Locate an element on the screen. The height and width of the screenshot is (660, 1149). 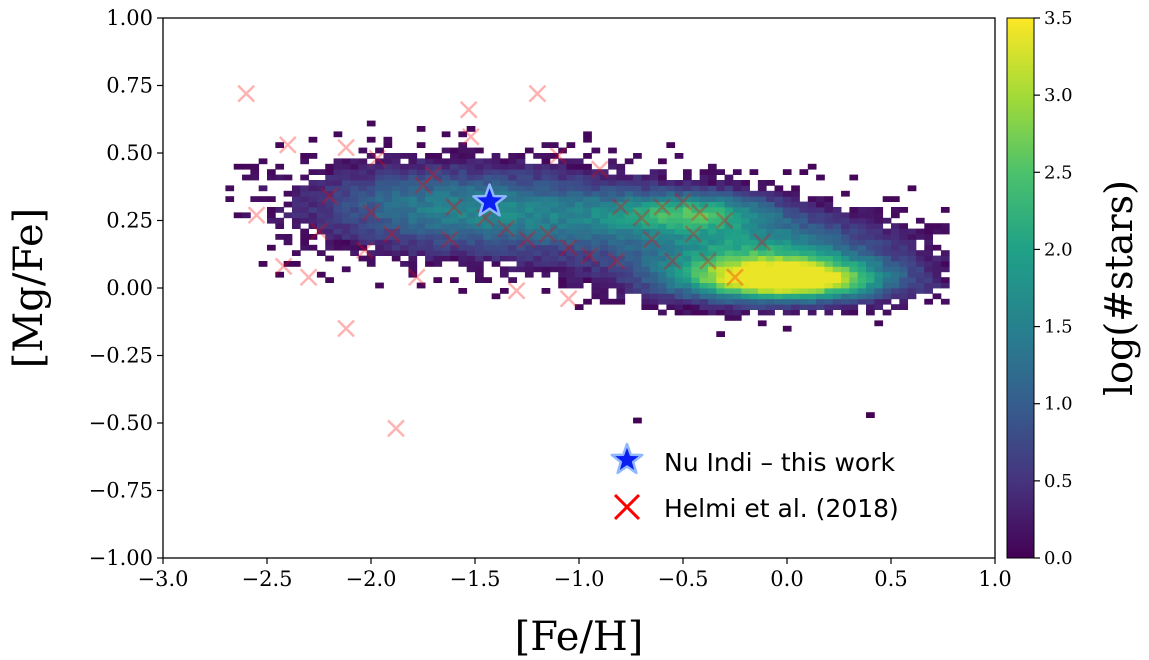
x-tick-label: −0.5 is located at coordinates (683, 579).